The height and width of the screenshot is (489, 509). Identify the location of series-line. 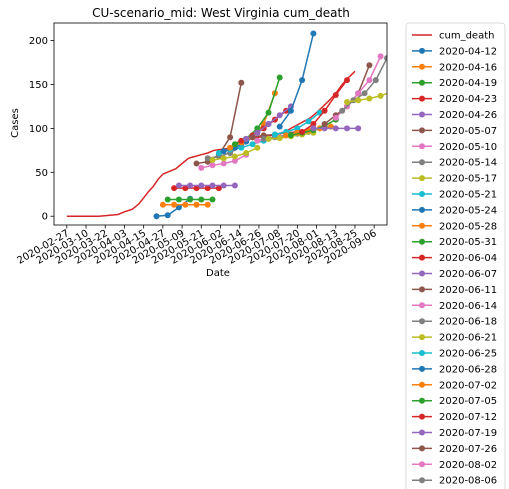
(297, 80).